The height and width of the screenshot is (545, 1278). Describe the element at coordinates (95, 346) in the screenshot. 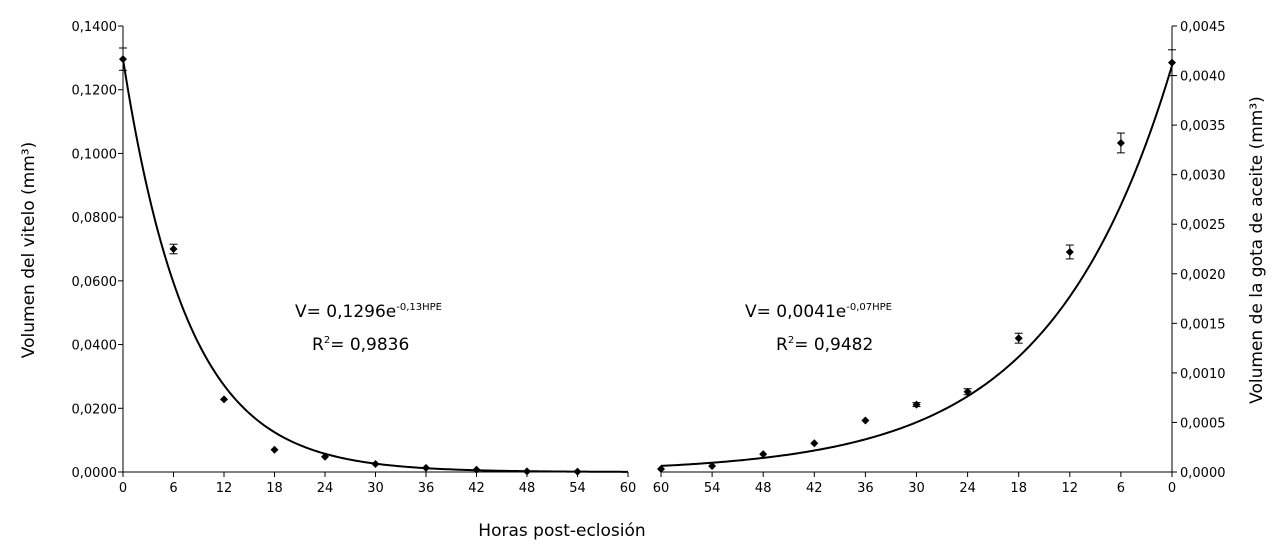

I see `y-tick-label: 0,0400` at that location.